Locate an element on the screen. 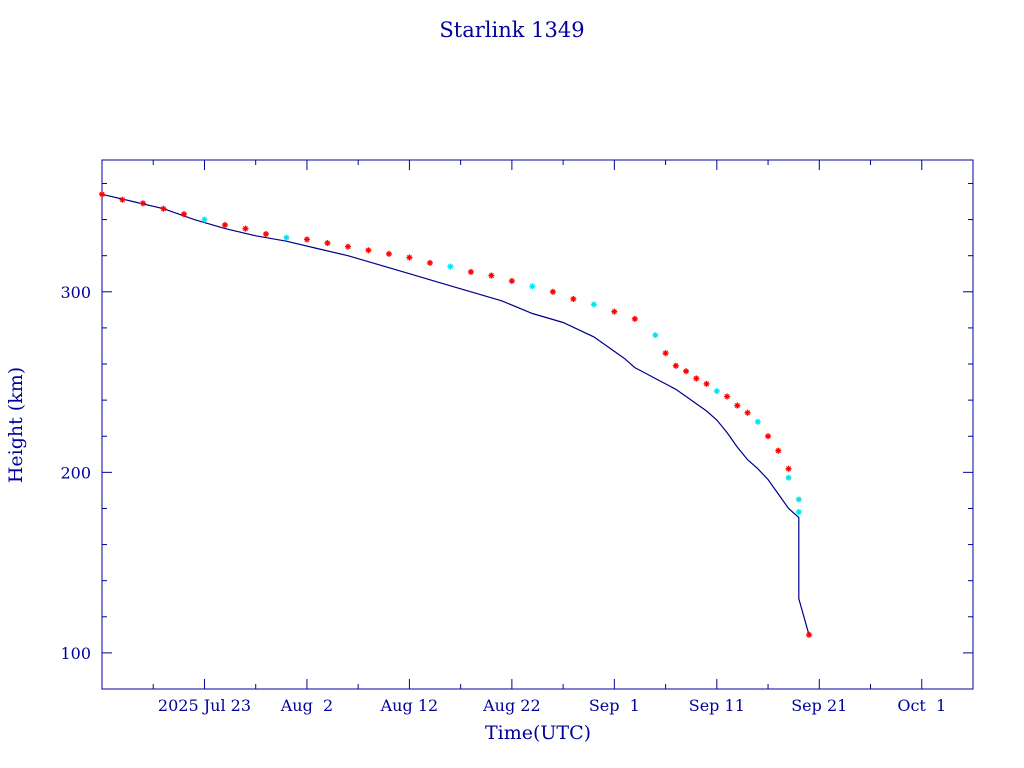 The height and width of the screenshot is (768, 1024). x-tick-label: Aug 12 is located at coordinates (409, 705).